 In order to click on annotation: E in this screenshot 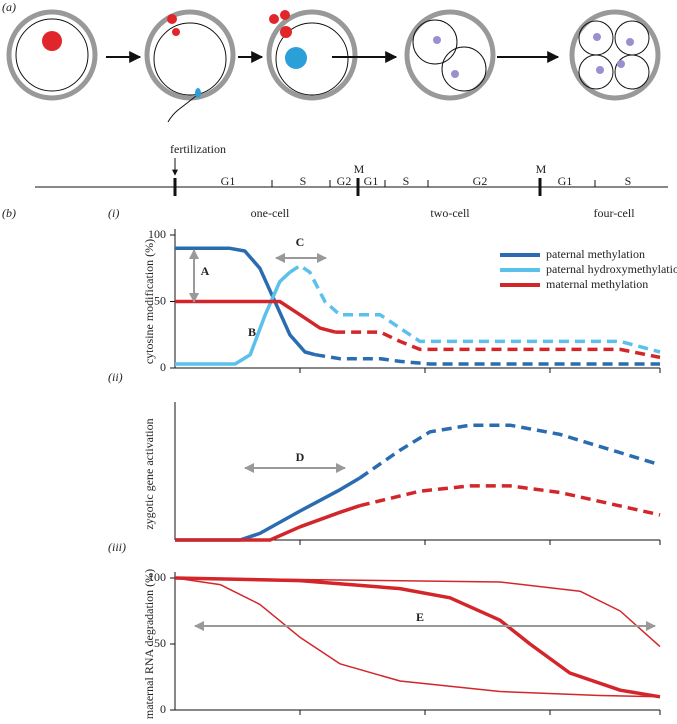, I will do `click(420, 617)`.